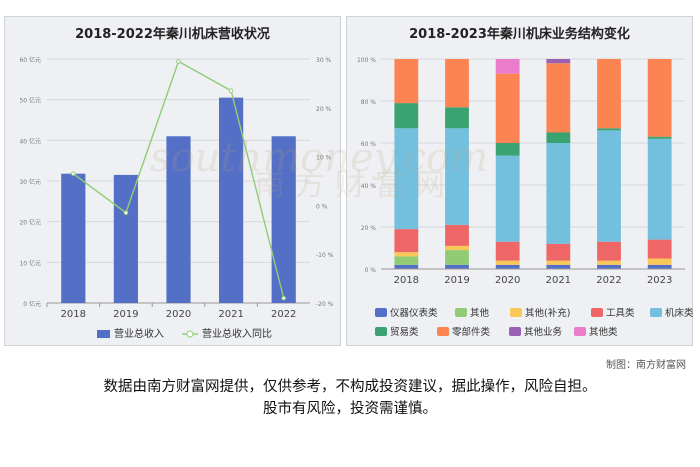  What do you see at coordinates (404, 332) in the screenshot?
I see `legend-label: 贸易类` at bounding box center [404, 332].